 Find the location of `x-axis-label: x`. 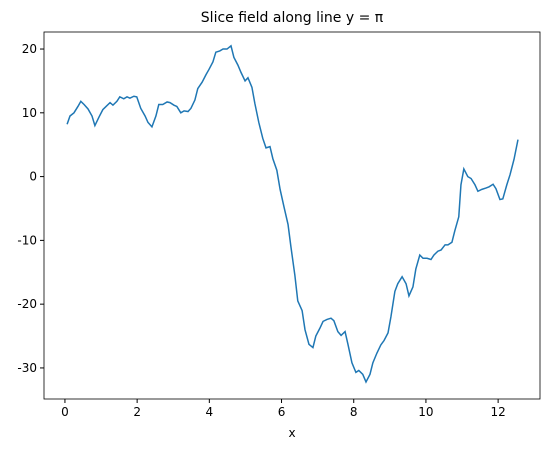

x-axis-label: x is located at coordinates (291, 433).